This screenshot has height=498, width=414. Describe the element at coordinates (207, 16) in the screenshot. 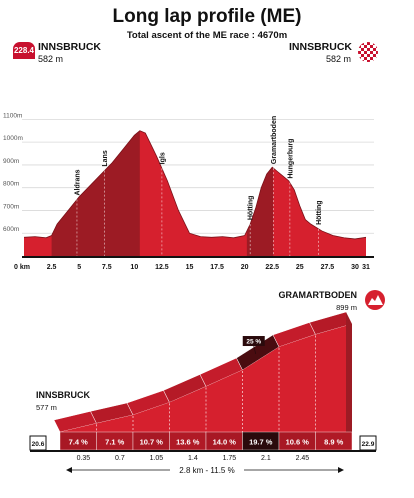

I see `page-title: Long lap profile (ME)` at that location.